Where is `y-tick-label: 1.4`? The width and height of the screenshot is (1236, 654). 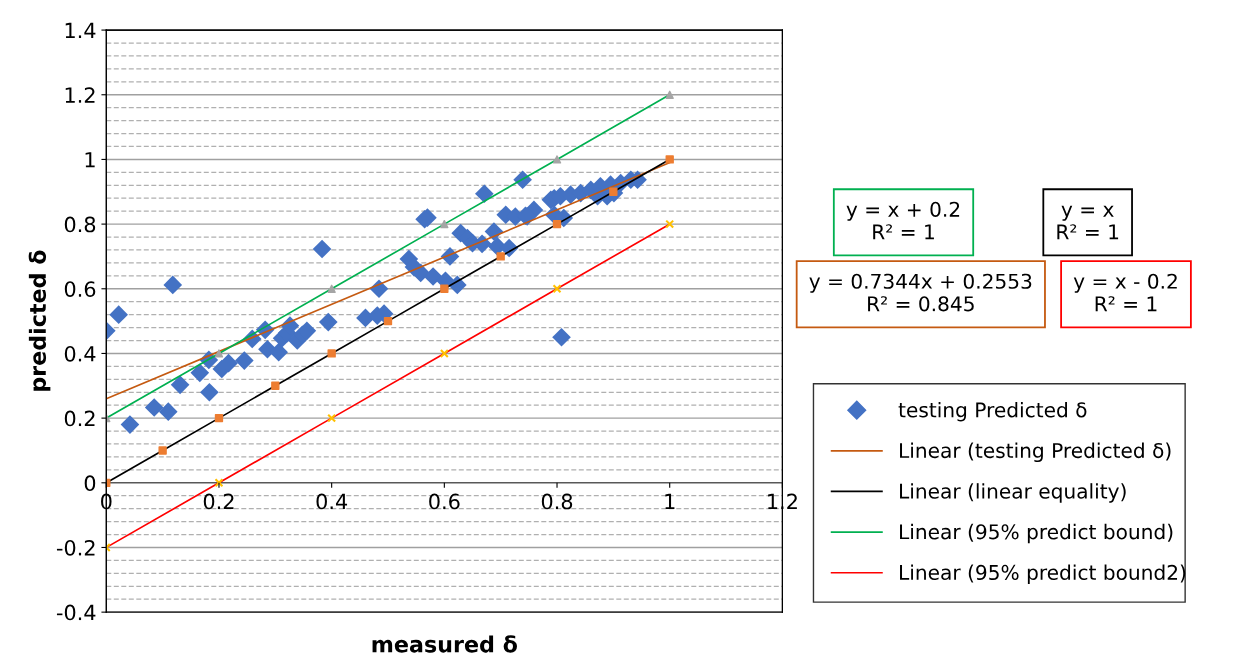
y-tick-label: 1.4 is located at coordinates (80, 30).